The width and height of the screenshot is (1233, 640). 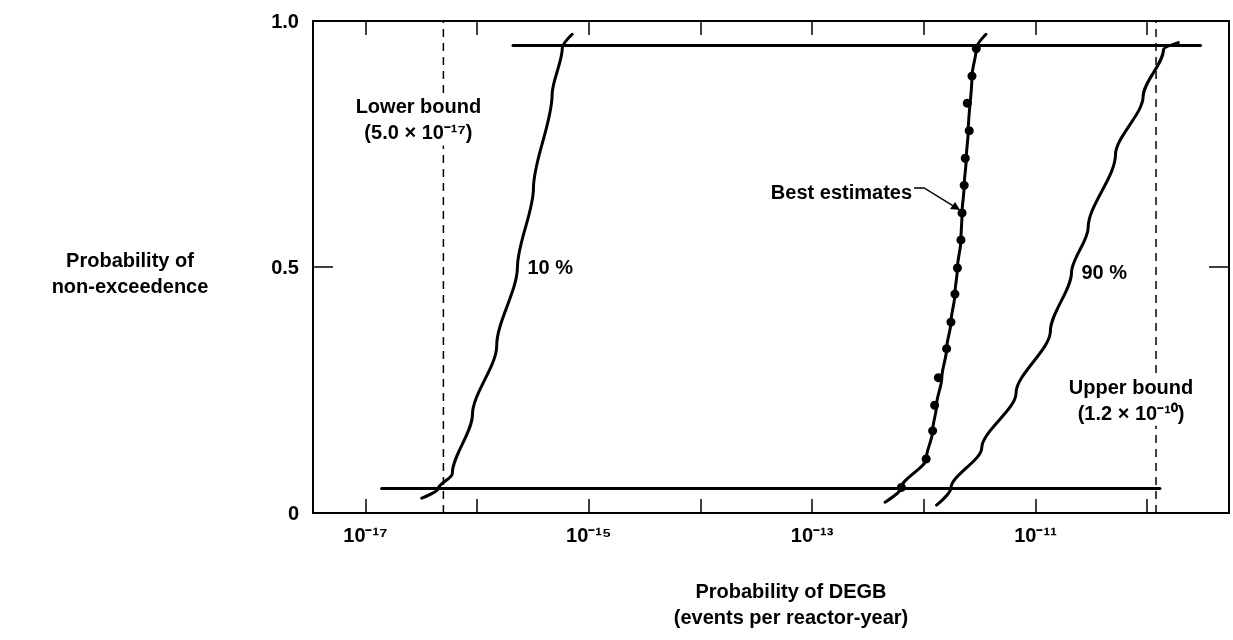 What do you see at coordinates (550, 267) in the screenshot?
I see `series-label: 10 %` at bounding box center [550, 267].